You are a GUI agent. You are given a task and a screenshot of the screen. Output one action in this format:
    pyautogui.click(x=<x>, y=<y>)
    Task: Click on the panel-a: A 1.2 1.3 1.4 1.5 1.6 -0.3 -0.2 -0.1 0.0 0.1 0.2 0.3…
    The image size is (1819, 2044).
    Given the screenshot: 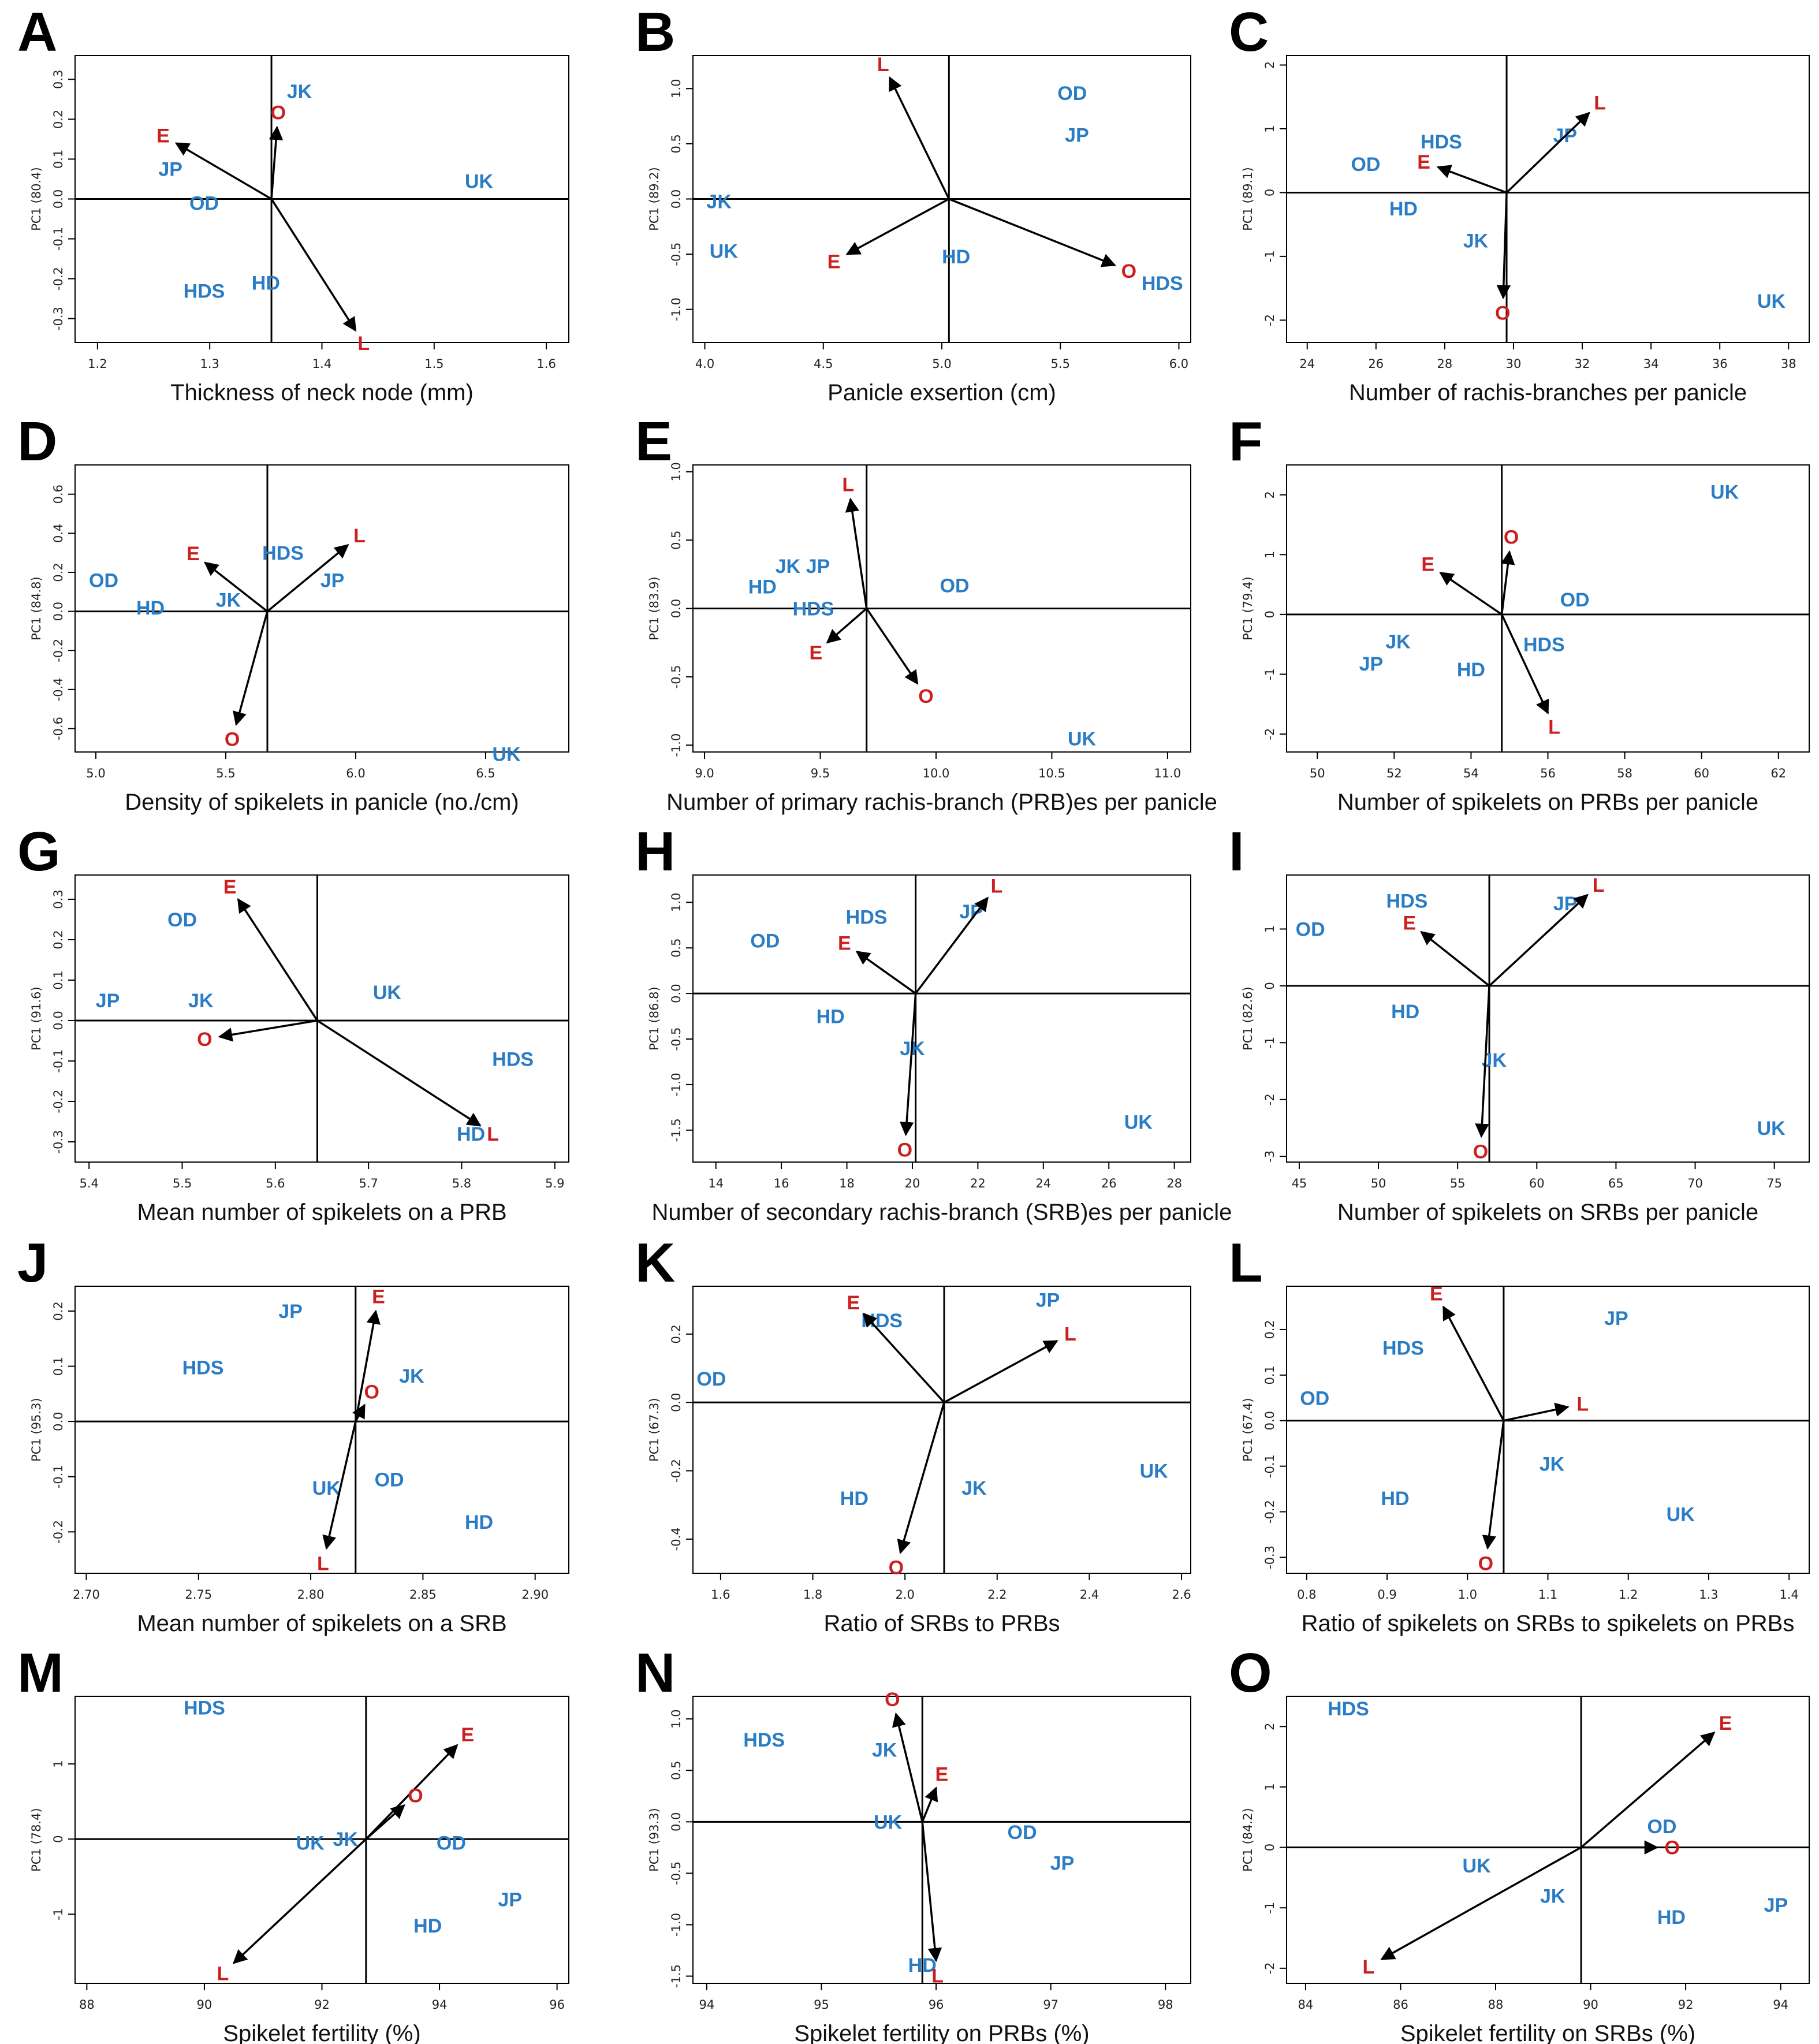 What is the action you would take?
    pyautogui.click(x=293, y=203)
    